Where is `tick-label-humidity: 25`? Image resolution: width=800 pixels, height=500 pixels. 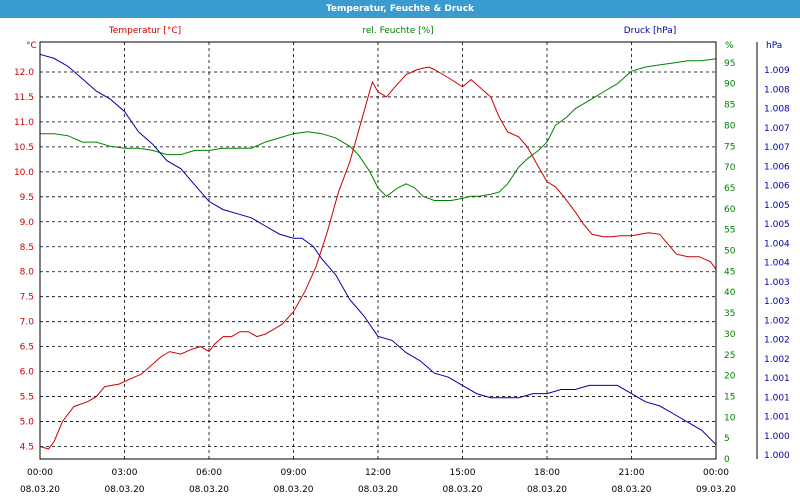
tick-label-humidity: 25 is located at coordinates (729, 356).